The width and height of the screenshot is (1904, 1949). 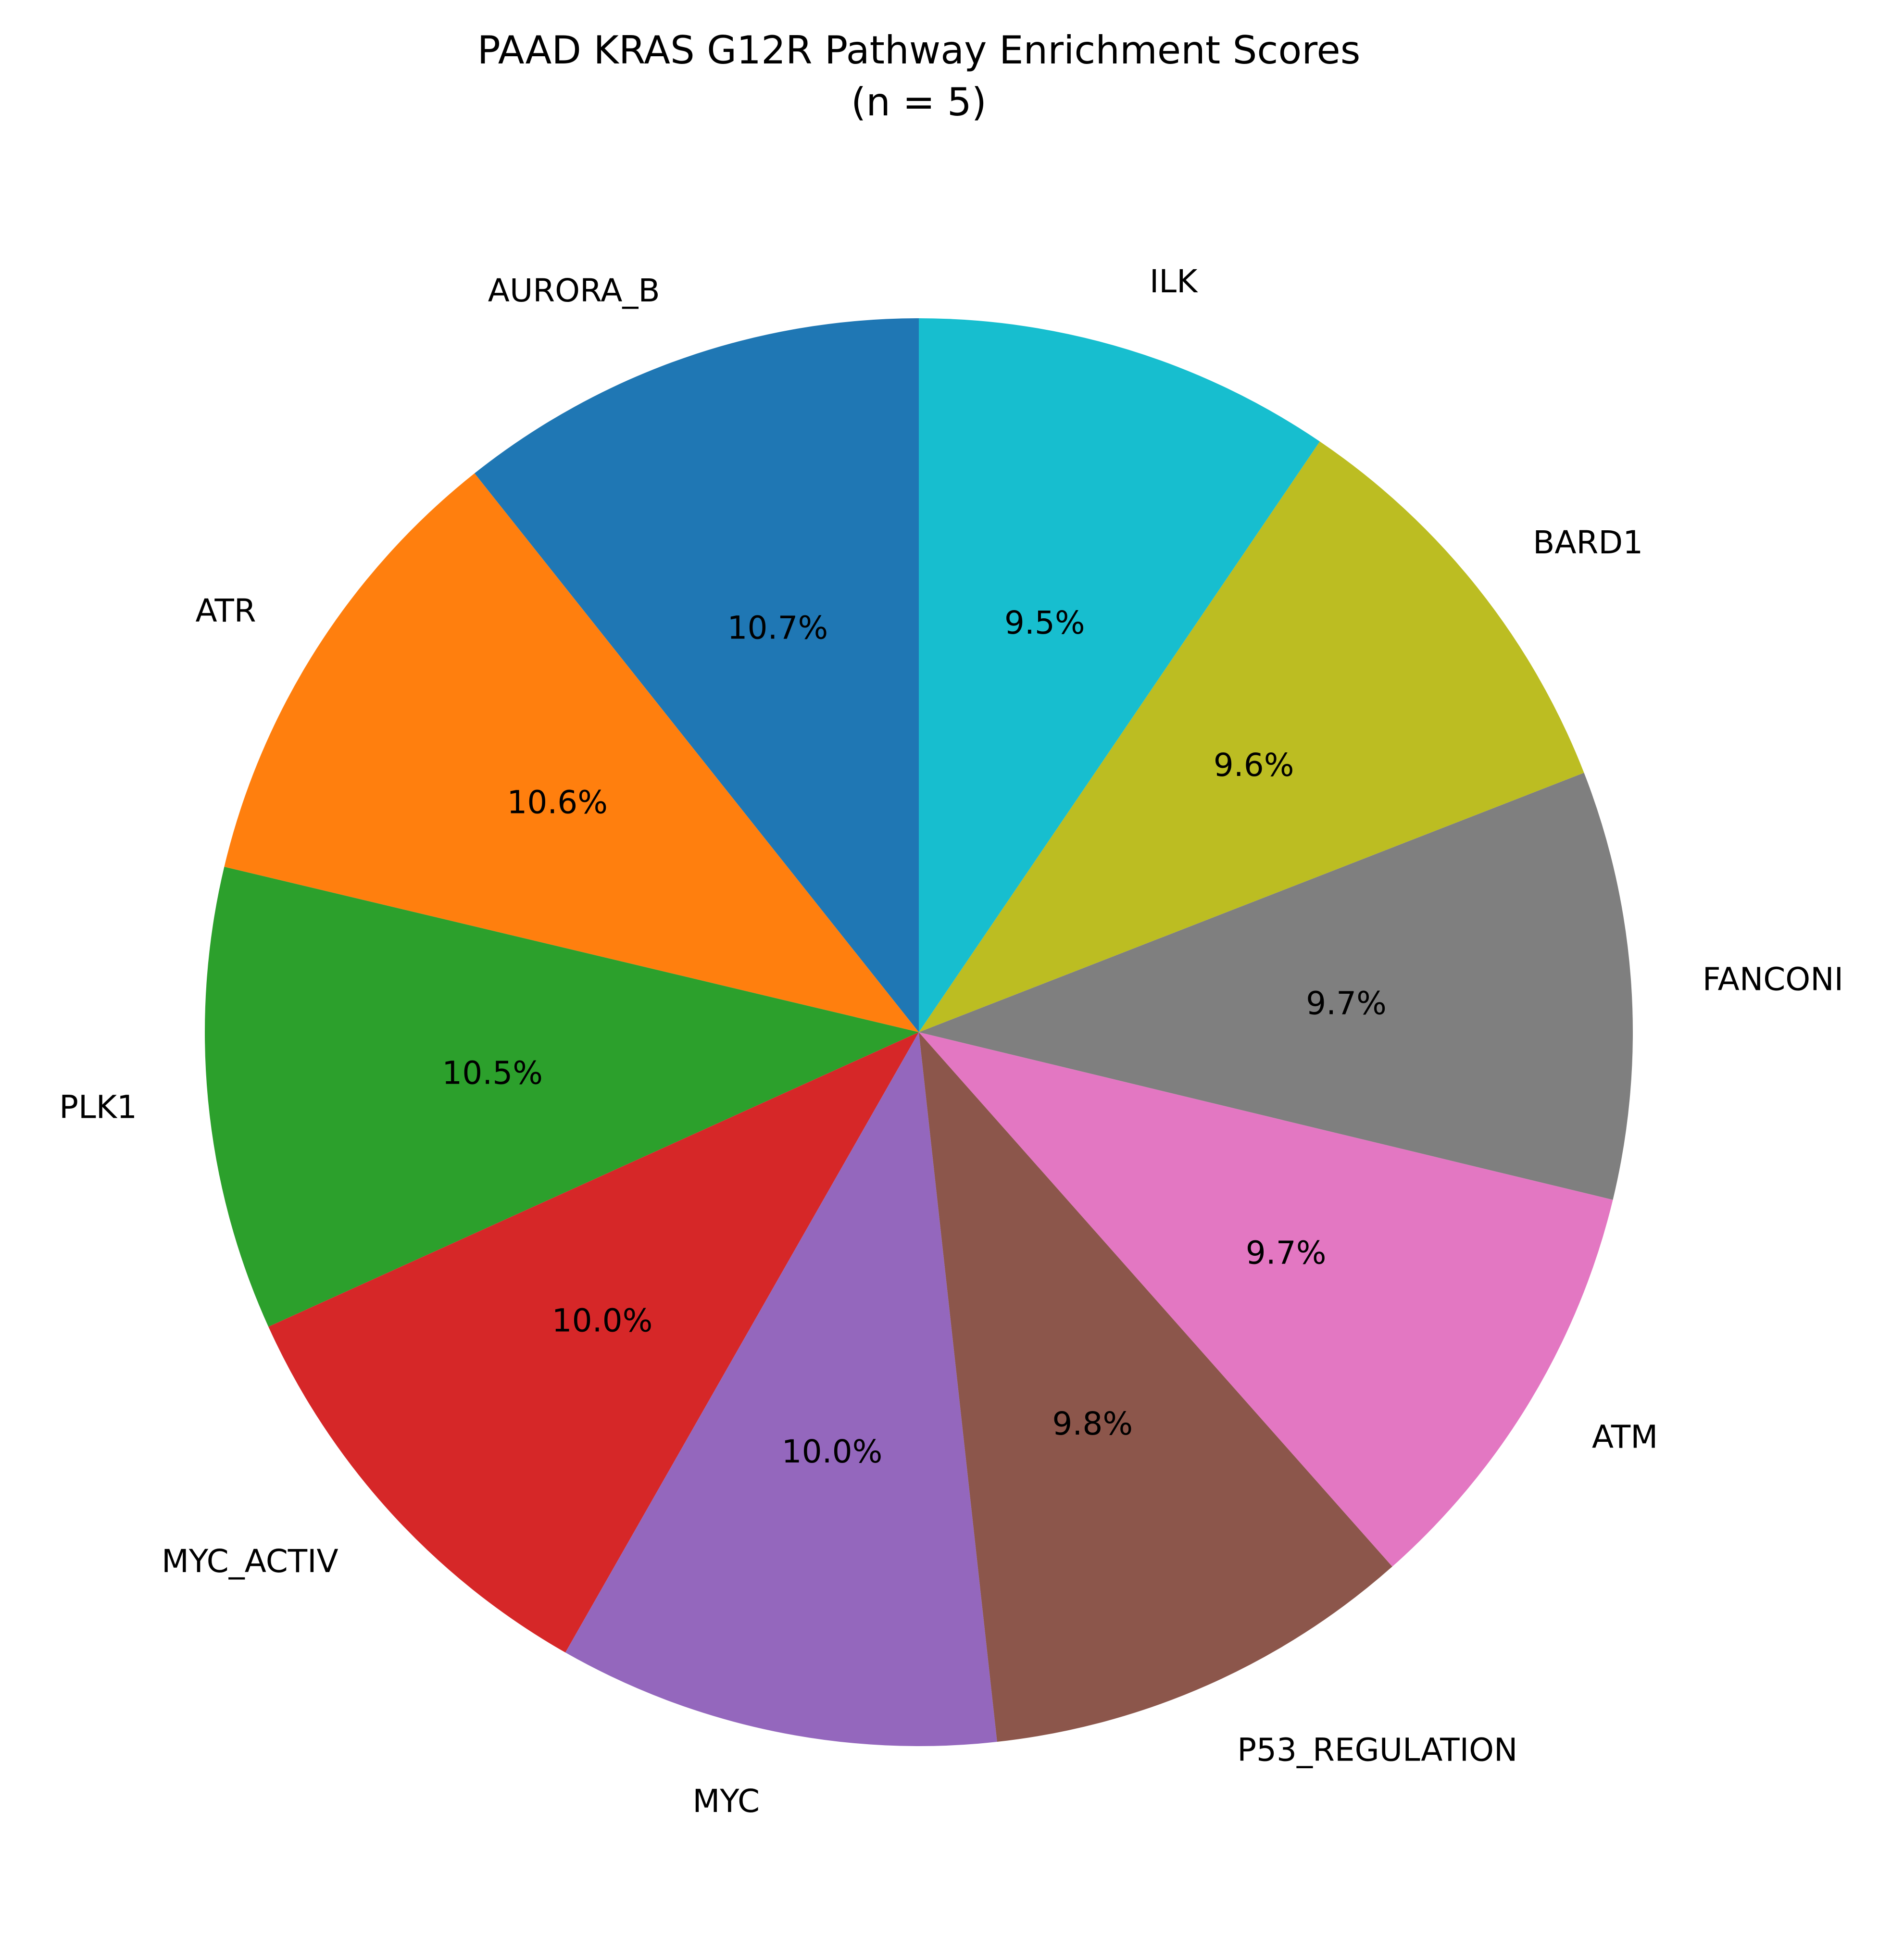 What do you see at coordinates (919, 102) in the screenshot?
I see `chart-subtitle: (n = 5)` at bounding box center [919, 102].